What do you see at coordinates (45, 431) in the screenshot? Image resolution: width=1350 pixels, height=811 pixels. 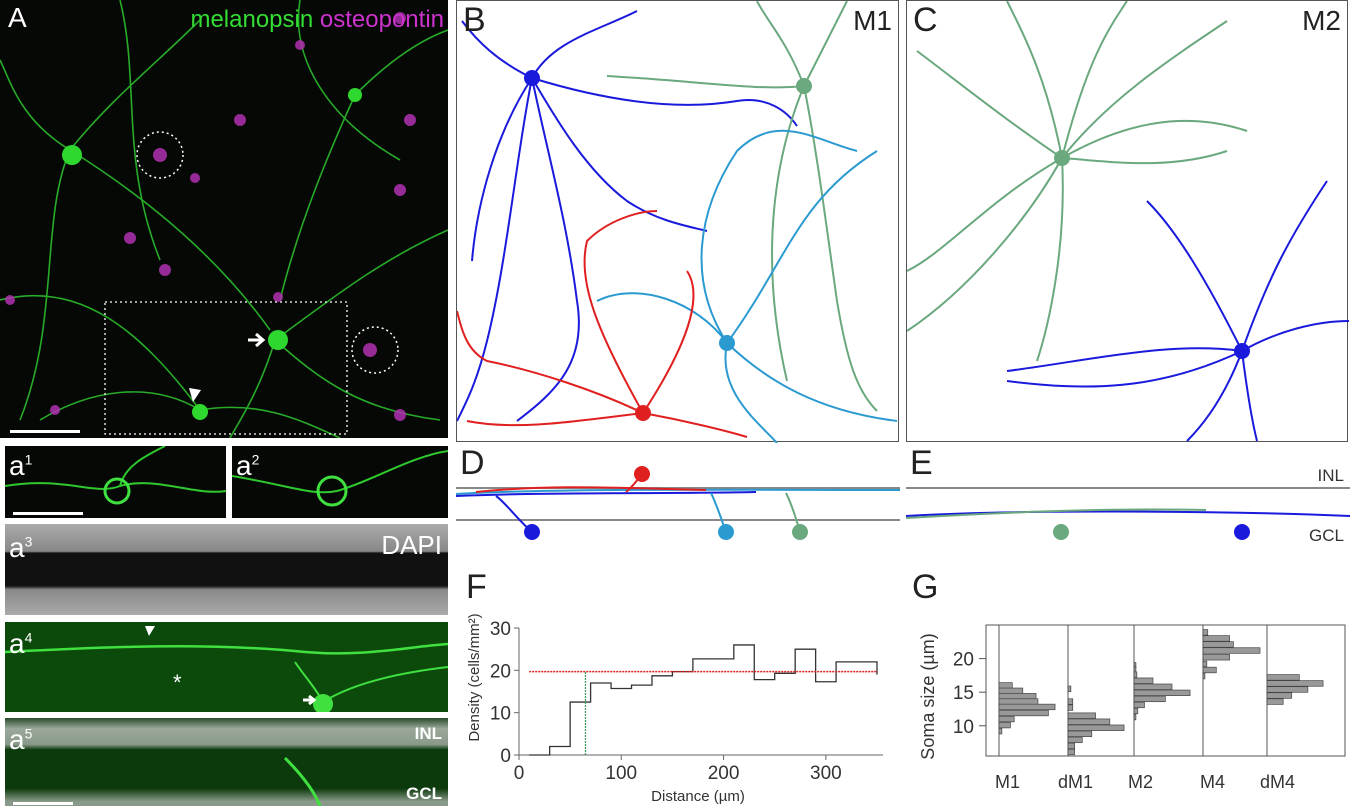 I see `scale-bar` at bounding box center [45, 431].